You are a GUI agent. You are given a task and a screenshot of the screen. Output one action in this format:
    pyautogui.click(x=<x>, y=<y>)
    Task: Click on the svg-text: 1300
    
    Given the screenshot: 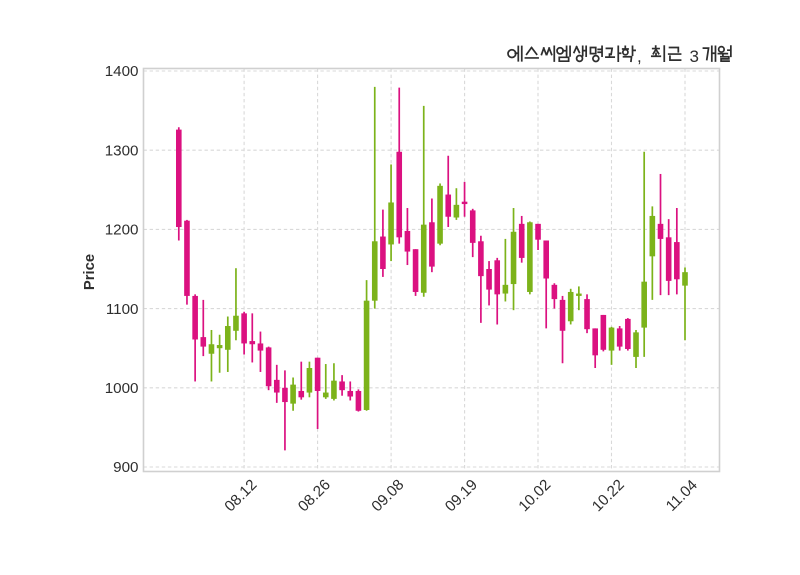 What is the action you would take?
    pyautogui.click(x=122, y=150)
    